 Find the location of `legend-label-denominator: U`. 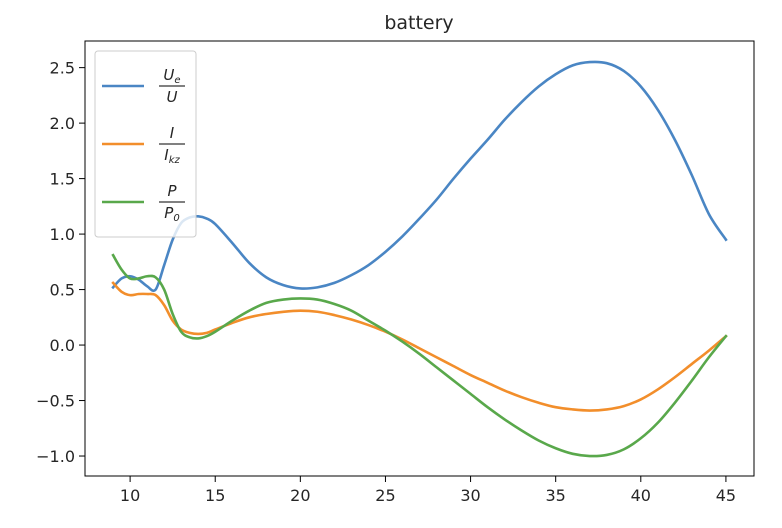

legend-label-denominator: U is located at coordinates (172, 97).